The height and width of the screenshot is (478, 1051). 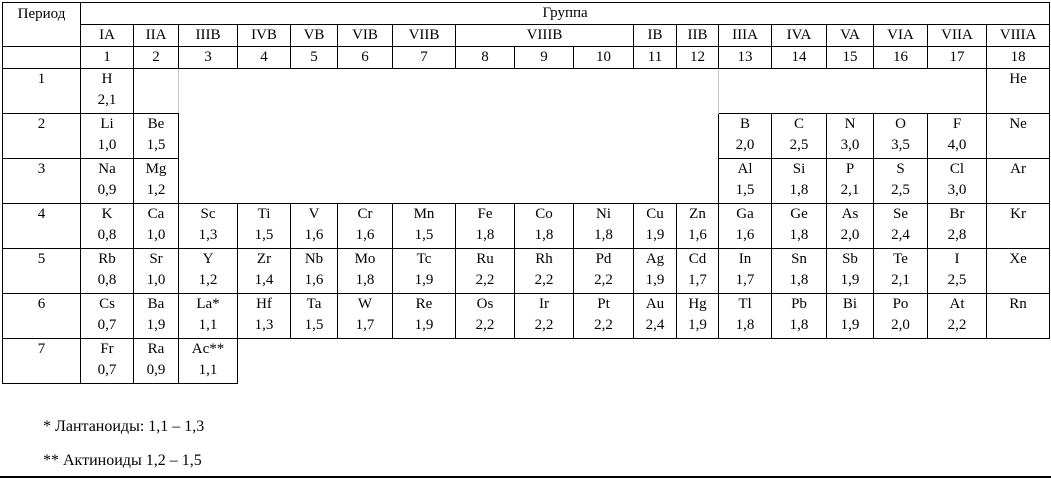 I want to click on element-electronegativity: 3,5, so click(x=900, y=145).